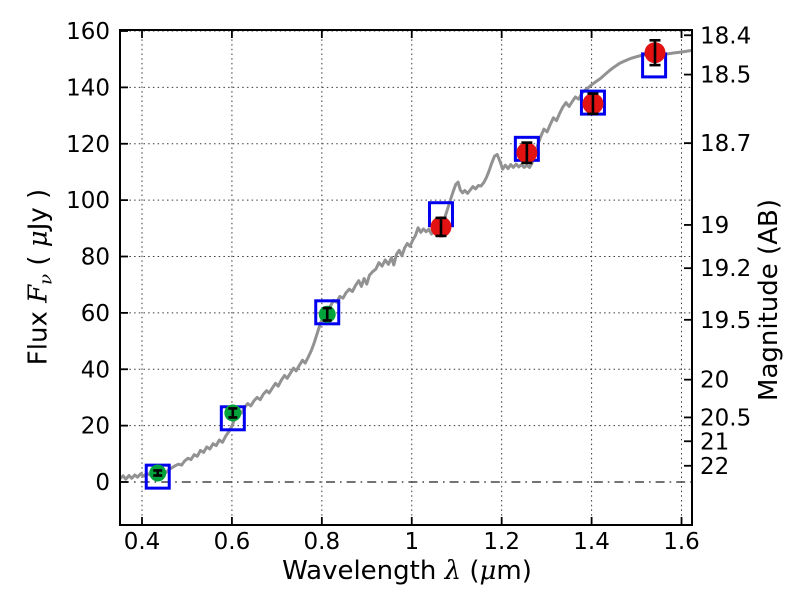  Describe the element at coordinates (88, 201) in the screenshot. I see `y-left-tick-label: 100` at that location.